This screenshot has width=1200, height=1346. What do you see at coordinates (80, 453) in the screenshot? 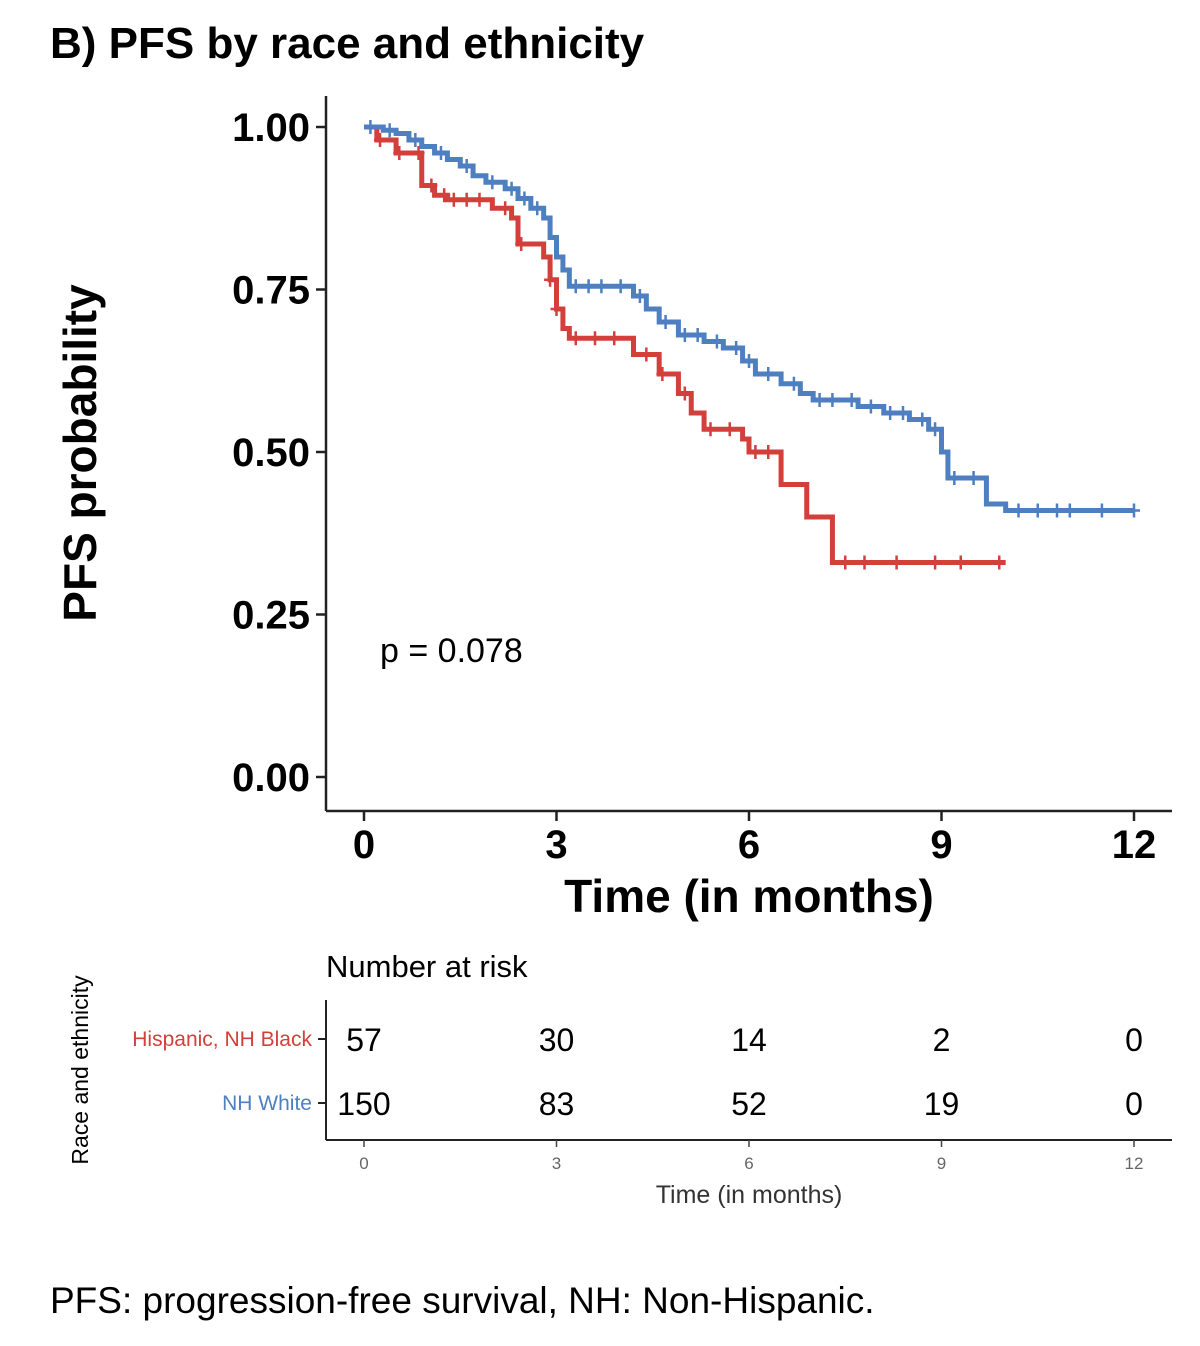
I see `y-axis-label: PFS probability` at bounding box center [80, 453].